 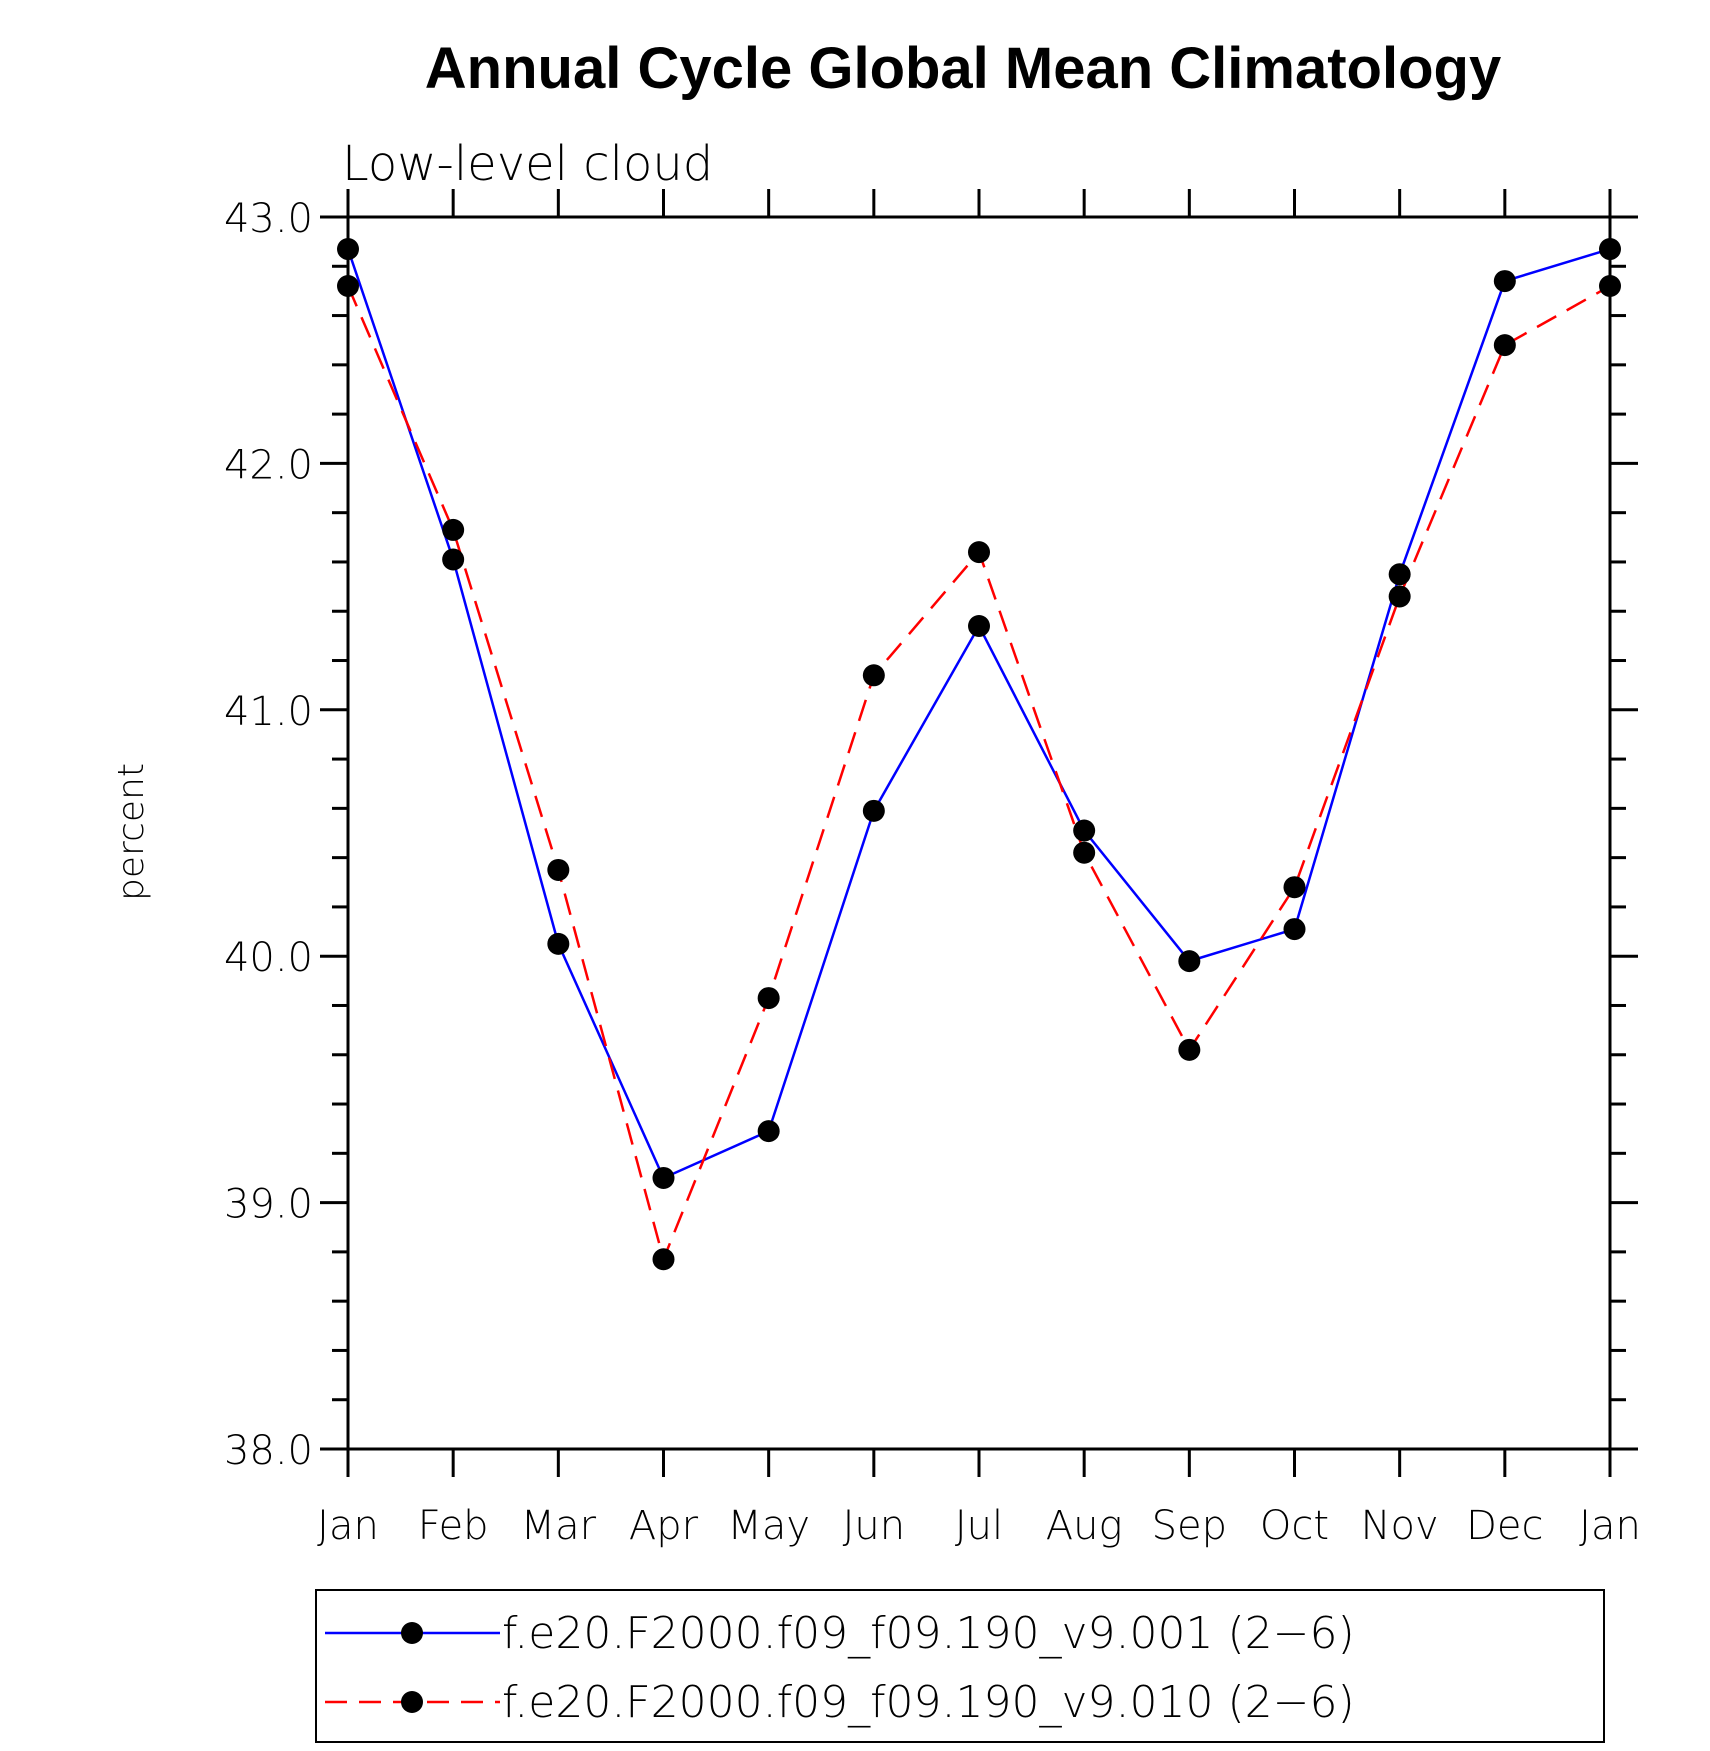 I want to click on y-tick-label: 38.0, so click(x=268, y=1451).